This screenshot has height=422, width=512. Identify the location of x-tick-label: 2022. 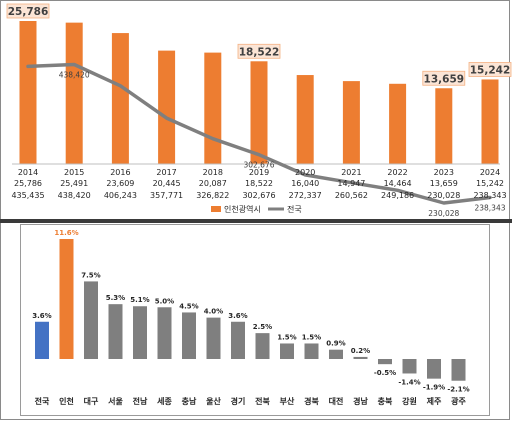
(397, 172).